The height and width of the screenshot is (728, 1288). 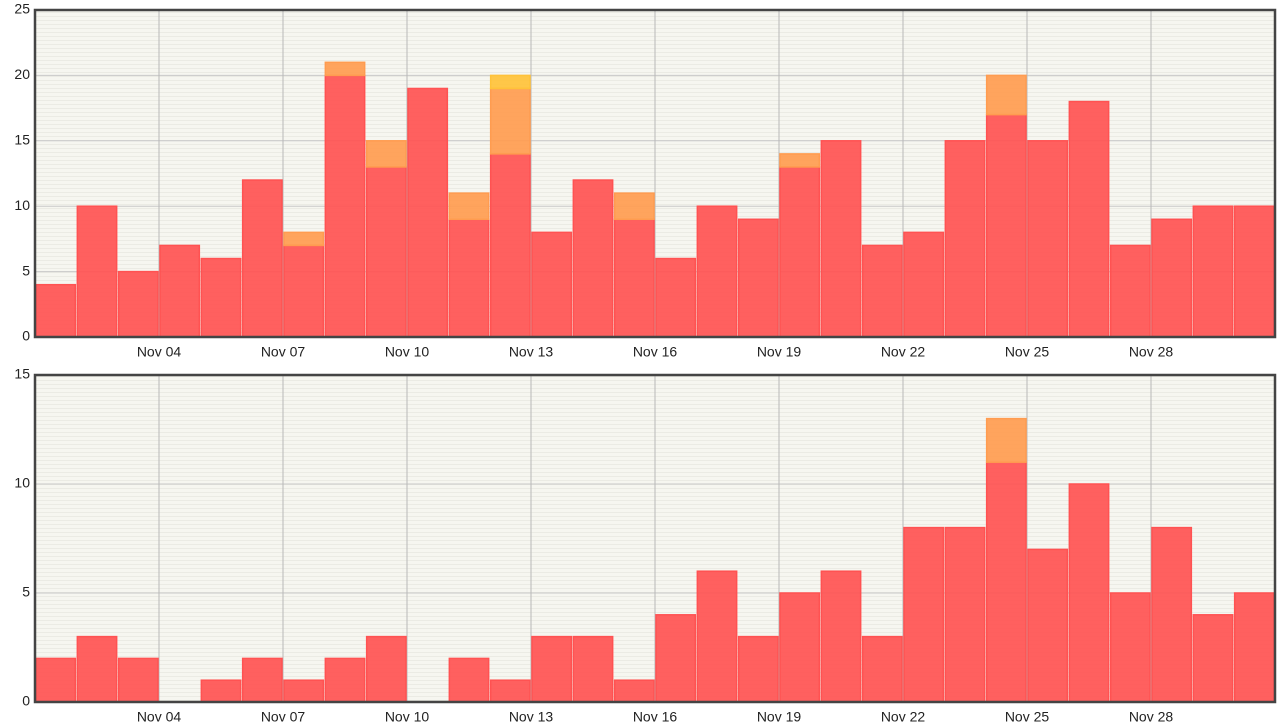 What do you see at coordinates (22, 74) in the screenshot?
I see `y-tick-label: 20` at bounding box center [22, 74].